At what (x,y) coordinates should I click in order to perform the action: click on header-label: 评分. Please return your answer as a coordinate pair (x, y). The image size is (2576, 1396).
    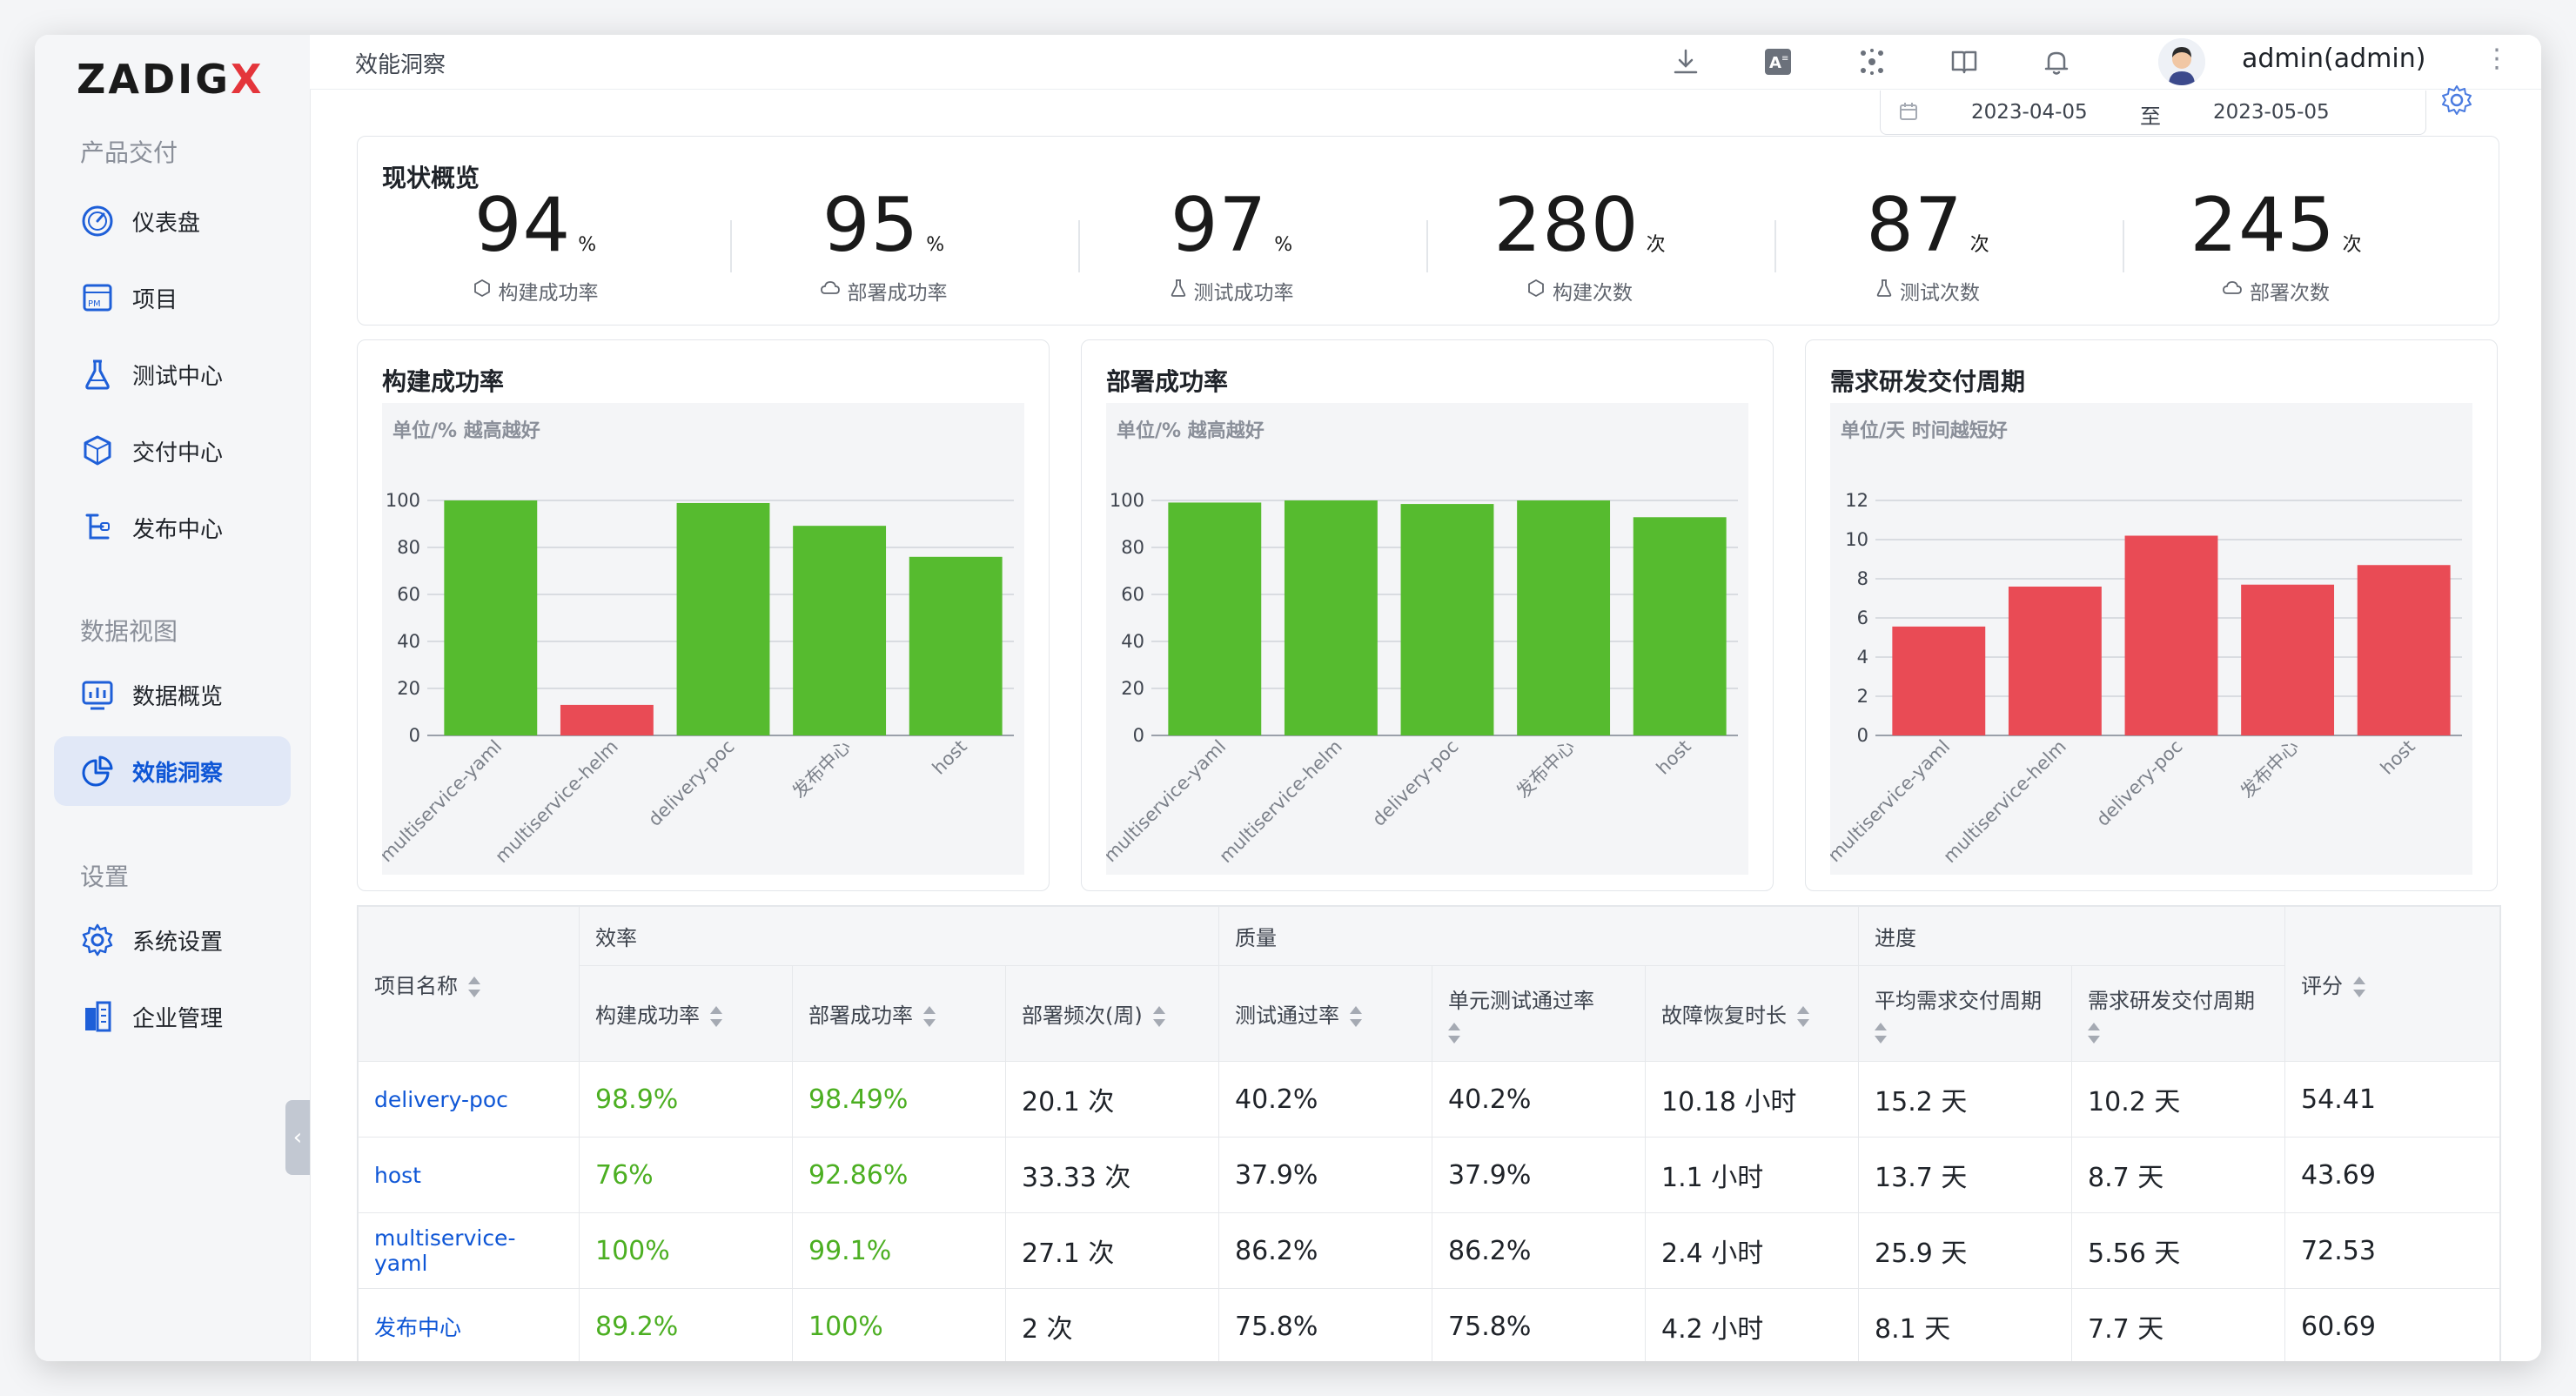
    Looking at the image, I should click on (2322, 986).